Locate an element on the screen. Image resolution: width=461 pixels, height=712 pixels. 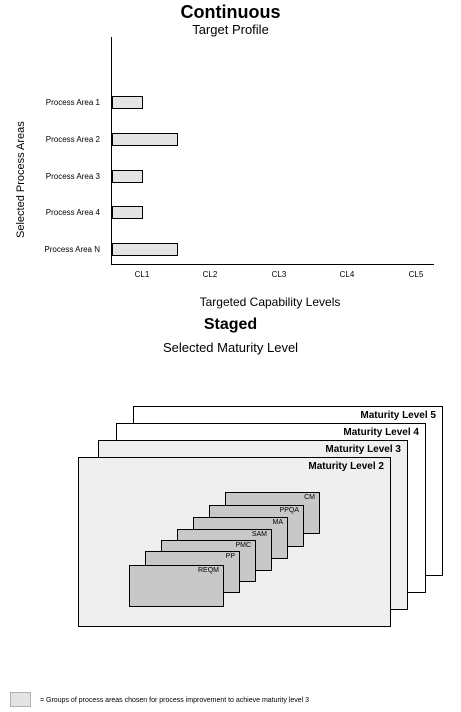
maturity-level-4-label: Maturity Level 4 is located at coordinates (381, 432).